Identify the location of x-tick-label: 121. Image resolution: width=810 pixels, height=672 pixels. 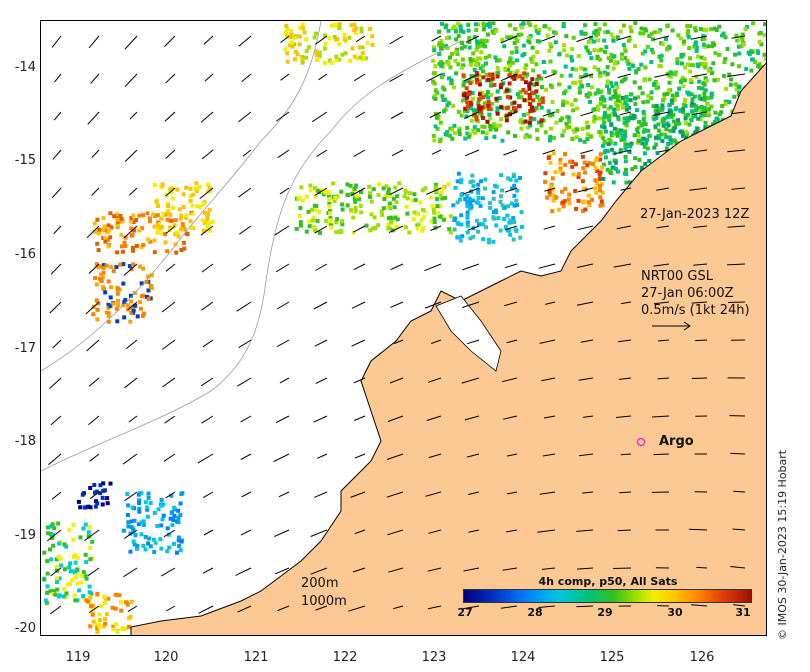
(256, 657).